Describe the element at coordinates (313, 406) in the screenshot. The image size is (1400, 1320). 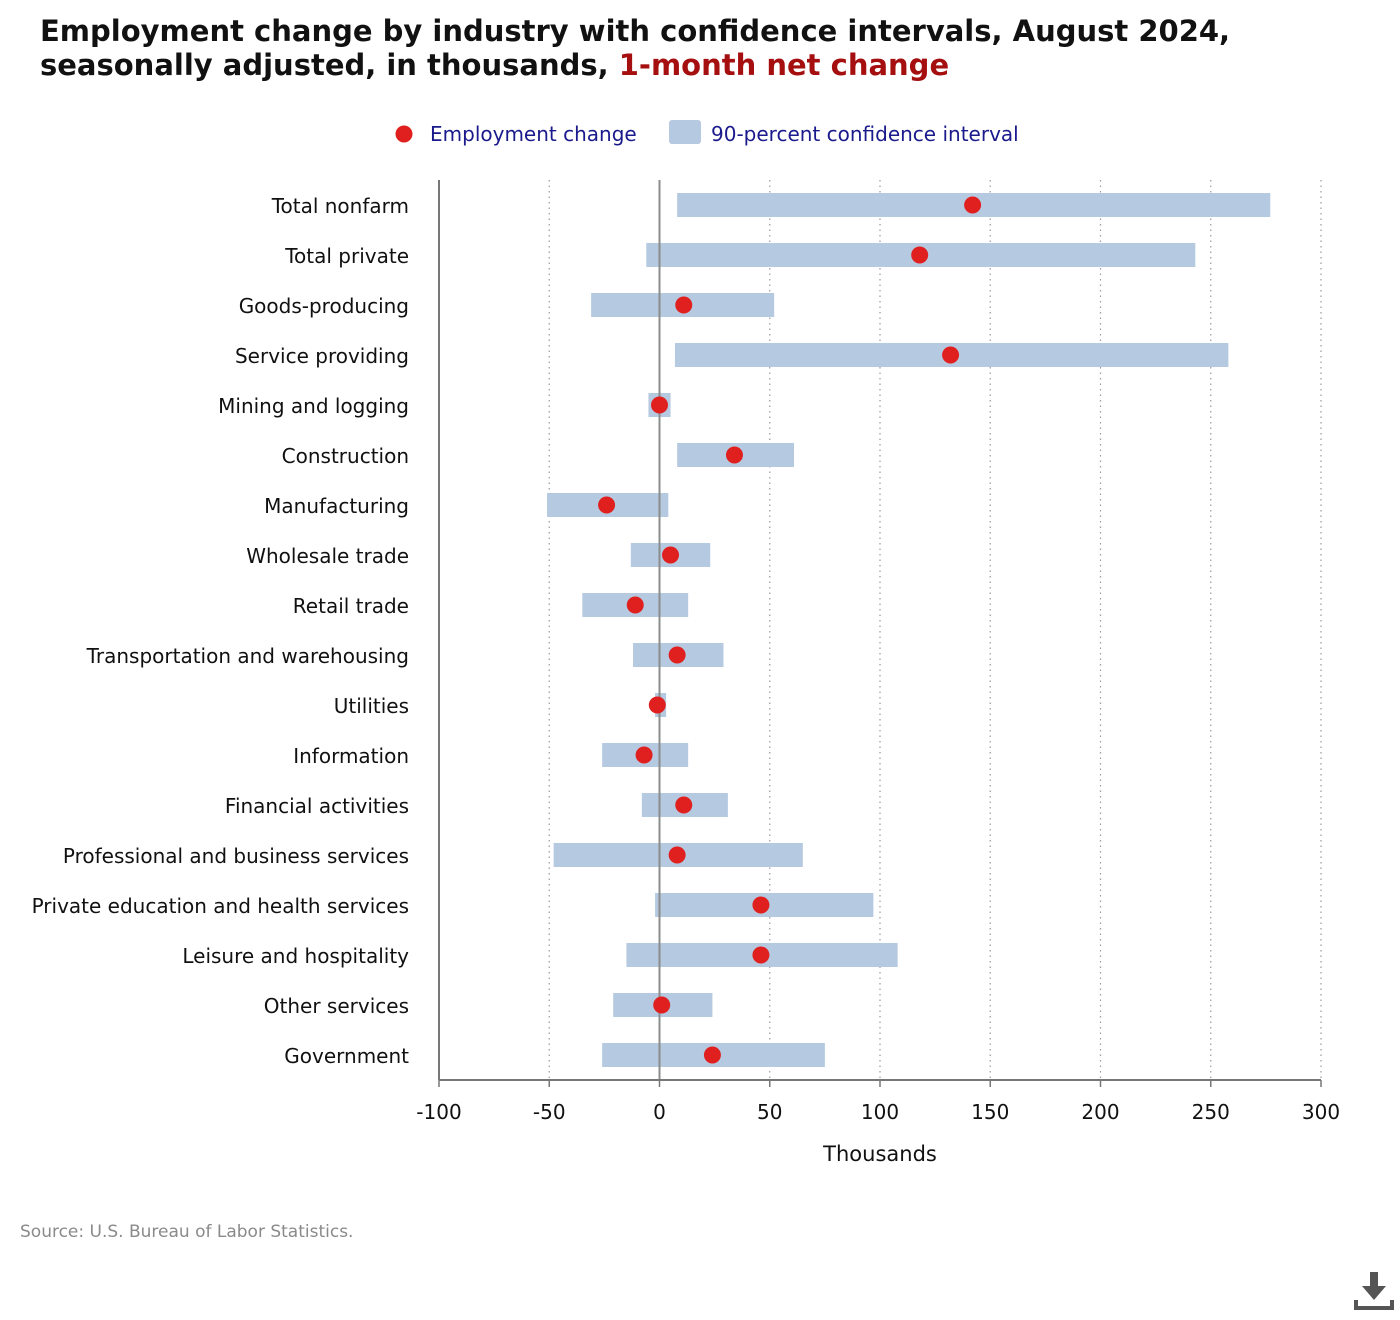
I see `category-label: Mining and logging` at that location.